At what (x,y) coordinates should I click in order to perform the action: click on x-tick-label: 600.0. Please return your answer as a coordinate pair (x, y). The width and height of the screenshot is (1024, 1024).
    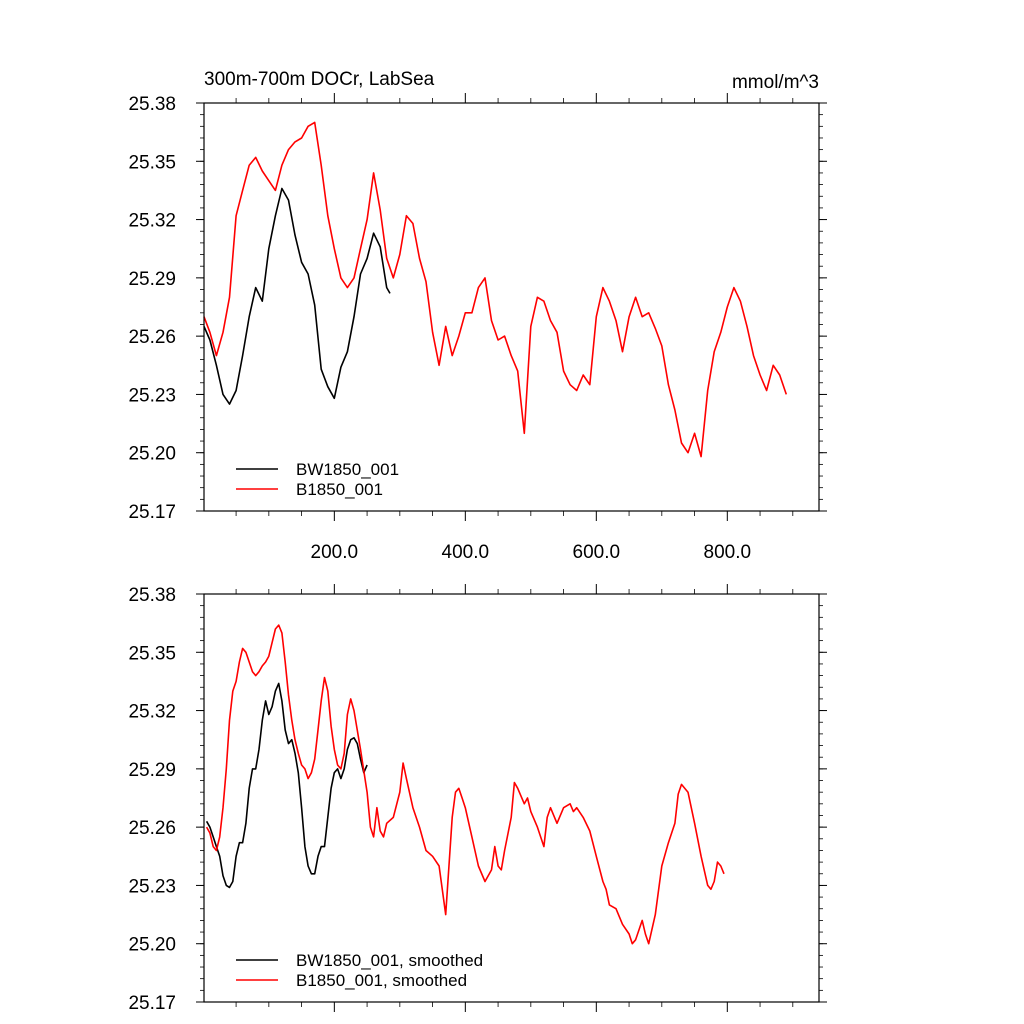
    Looking at the image, I should click on (597, 552).